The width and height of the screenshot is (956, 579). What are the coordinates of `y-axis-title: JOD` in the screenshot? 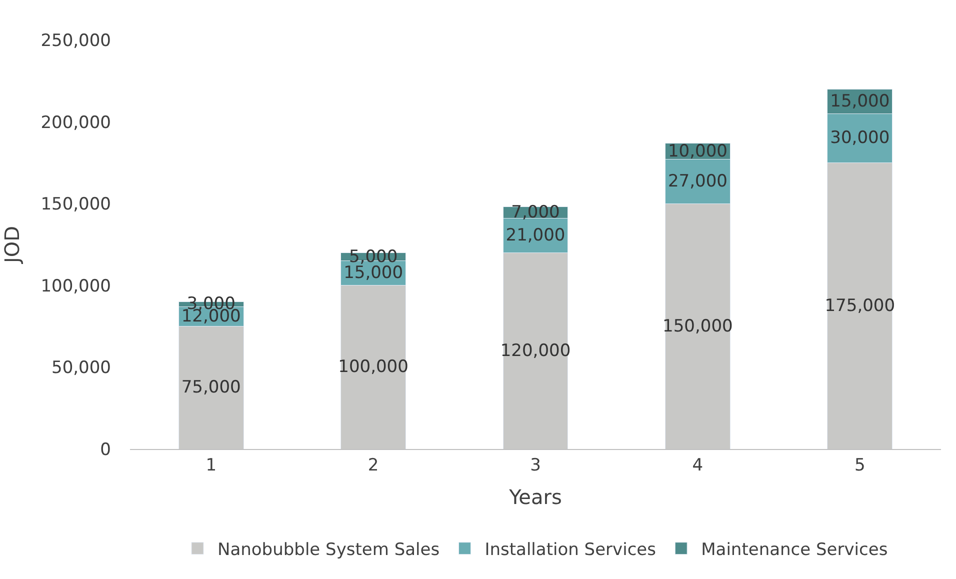 It's located at (12, 246).